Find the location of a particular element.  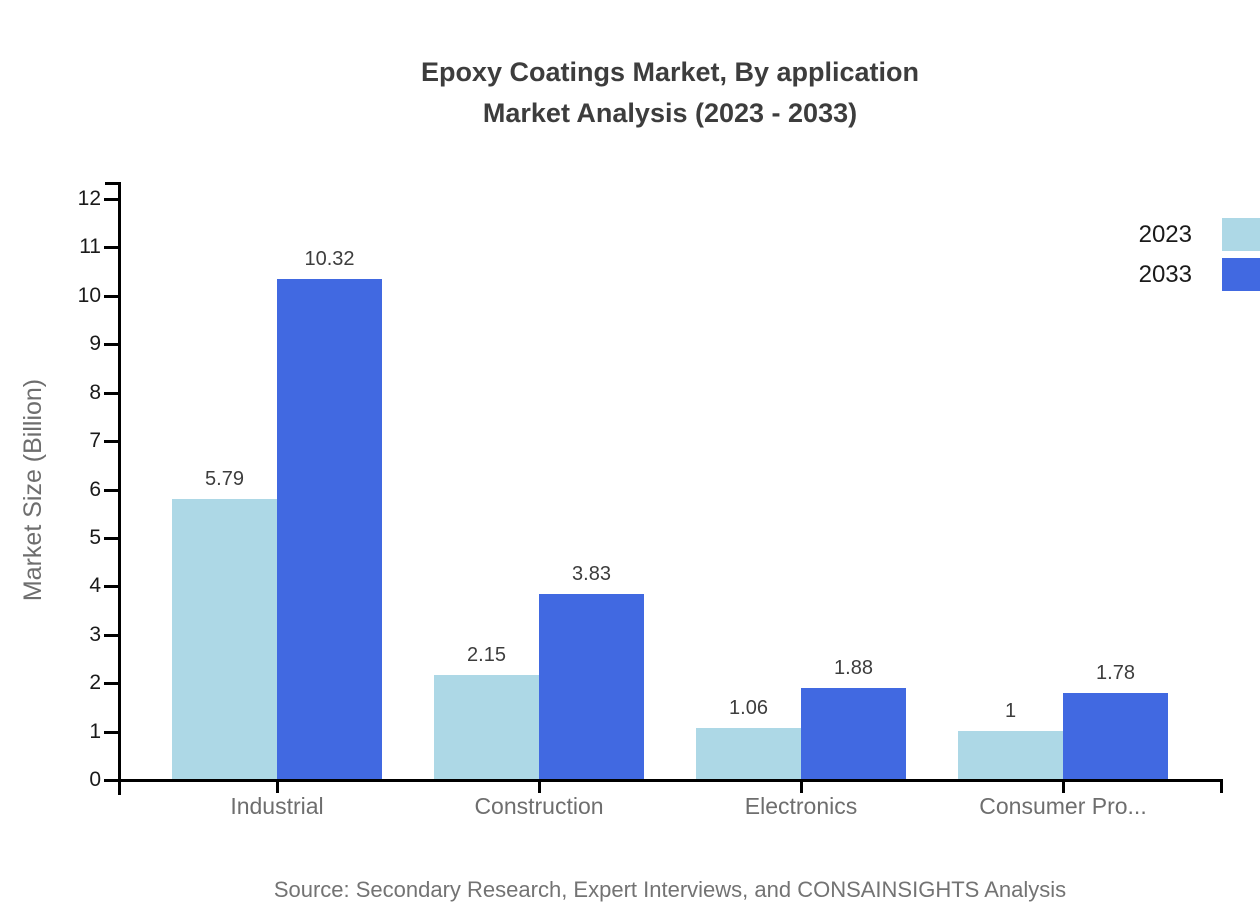

chart-title-line2: Market Analysis (2023 - 2033) is located at coordinates (670, 113).